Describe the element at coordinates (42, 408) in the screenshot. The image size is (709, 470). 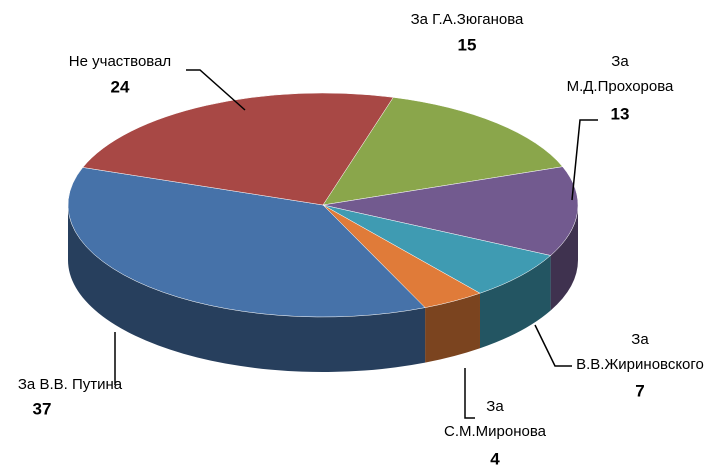
I see `value-label: 37` at that location.